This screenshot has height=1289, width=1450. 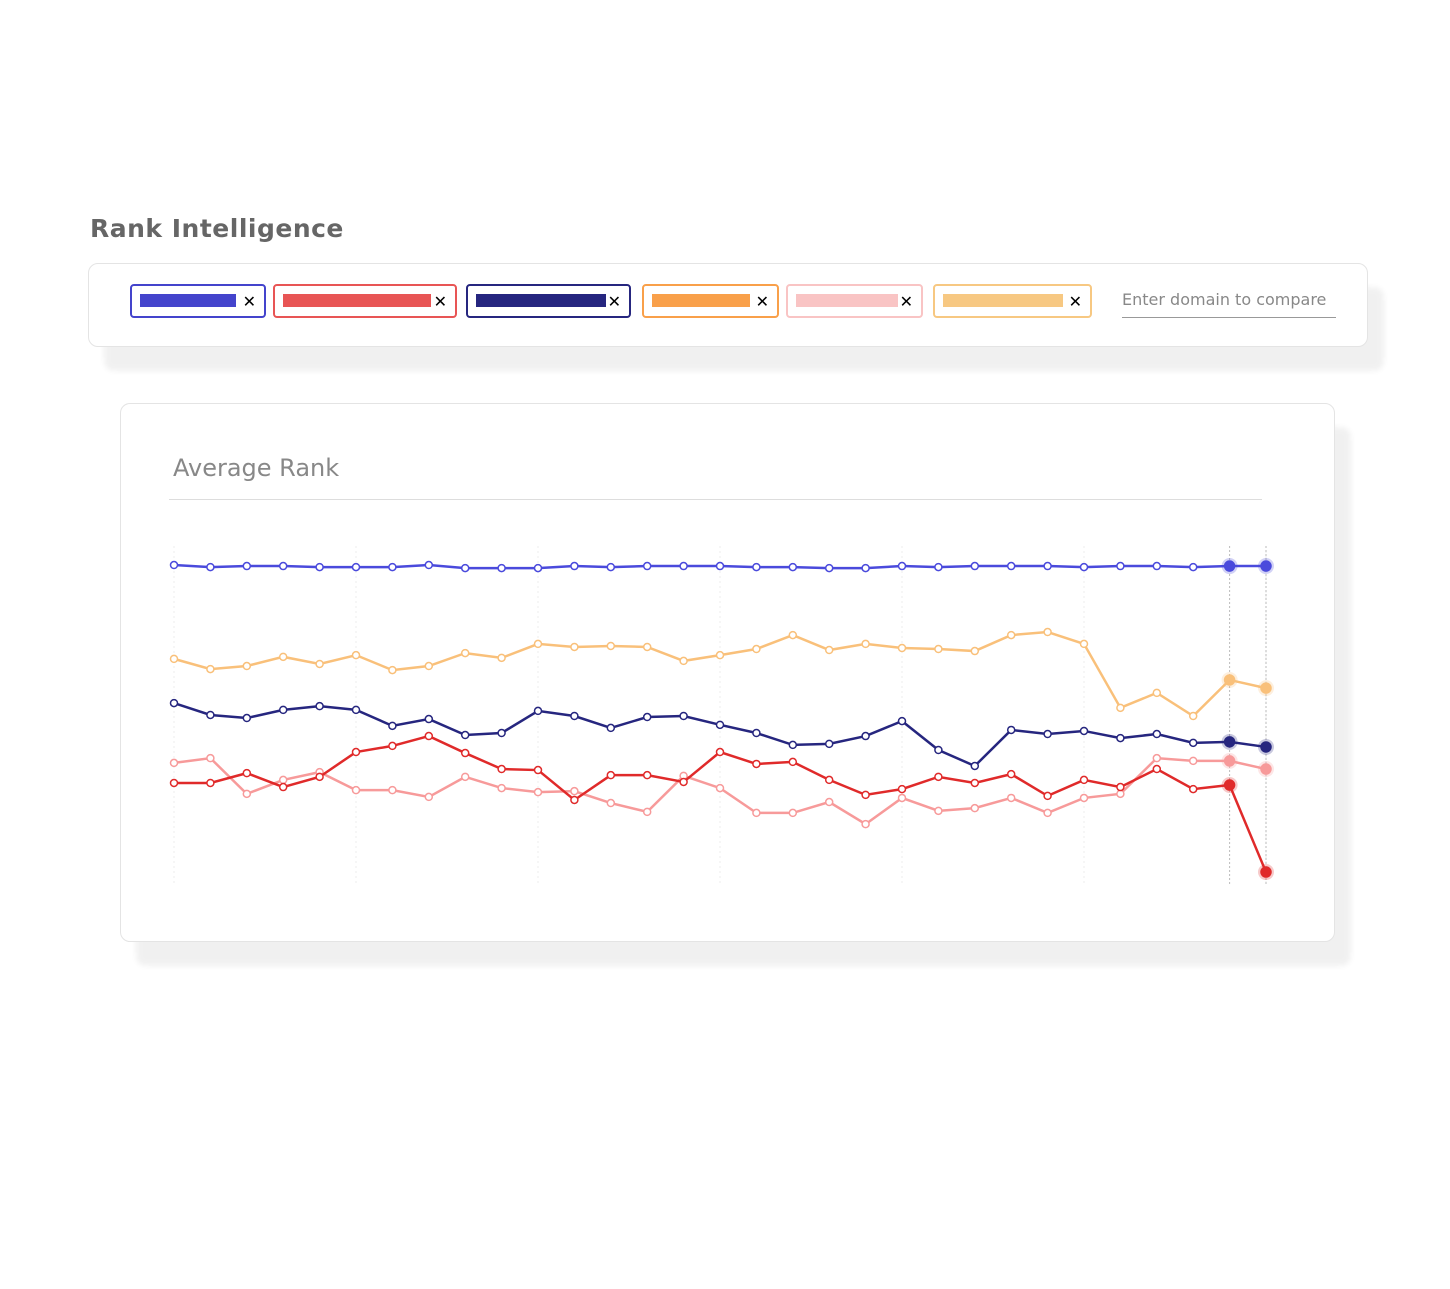 What do you see at coordinates (1229, 304) in the screenshot?
I see `domain-input: Enter domain to compare` at bounding box center [1229, 304].